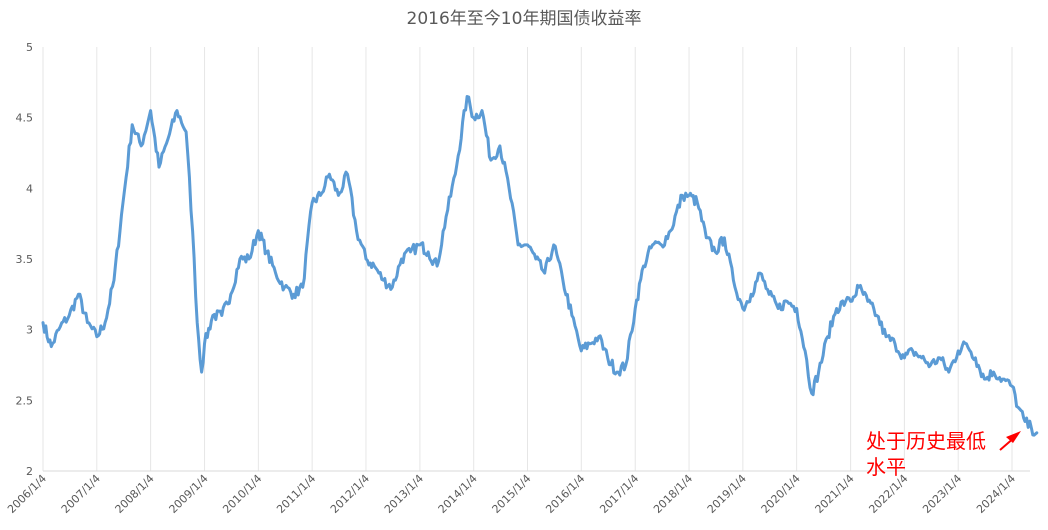 Image resolution: width=1048 pixels, height=530 pixels. Describe the element at coordinates (242, 494) in the screenshot. I see `x-tick-label: 2010/1/4` at that location.